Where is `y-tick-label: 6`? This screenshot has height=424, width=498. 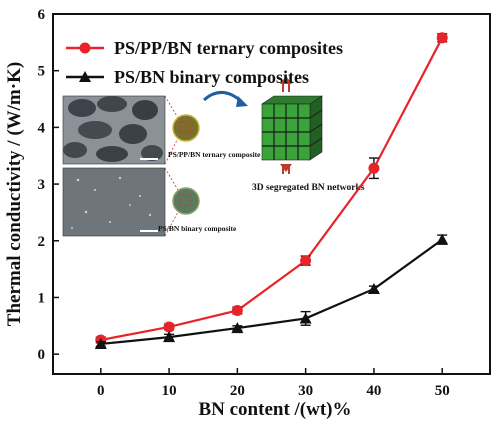
y-tick-label: 6 is located at coordinates (42, 15).